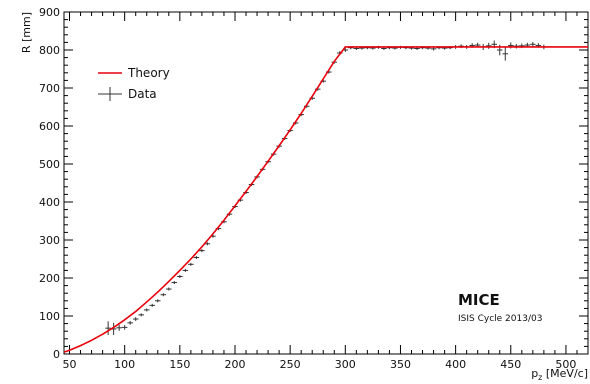 The height and width of the screenshot is (384, 590). Describe the element at coordinates (290, 364) in the screenshot. I see `x-tick-label: 250` at that location.